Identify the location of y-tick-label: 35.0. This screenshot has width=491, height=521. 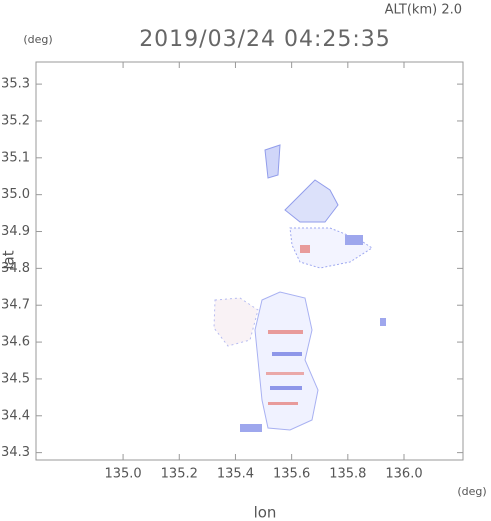
(15, 194).